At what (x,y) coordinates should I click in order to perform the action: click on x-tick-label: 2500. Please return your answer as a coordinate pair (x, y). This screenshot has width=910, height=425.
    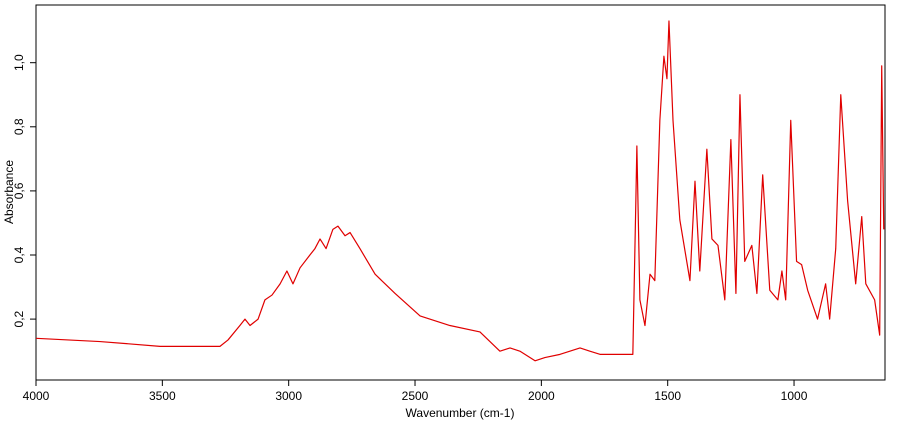
    Looking at the image, I should click on (415, 396).